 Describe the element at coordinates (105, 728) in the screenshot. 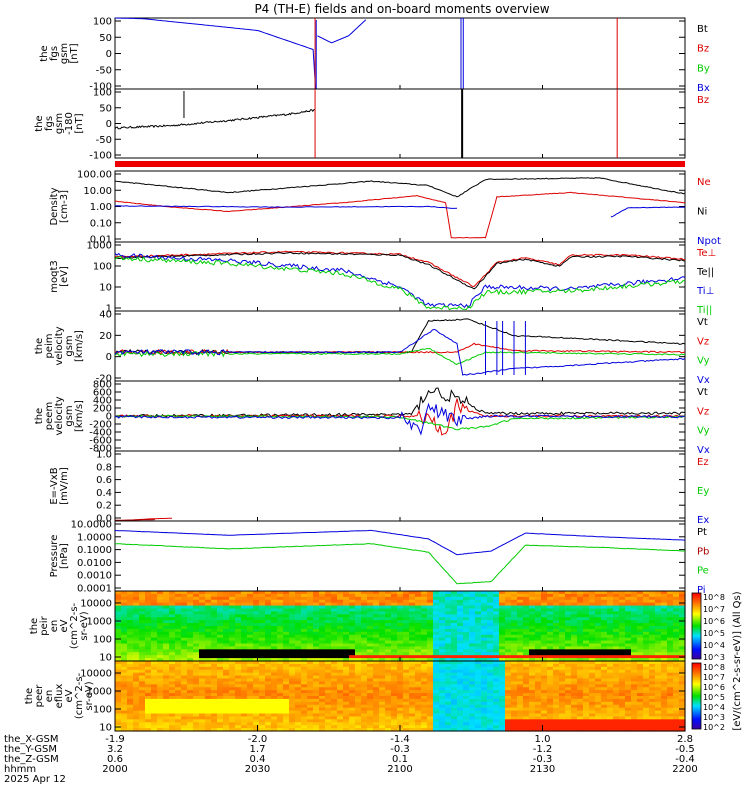

I see `y-tick-label: 10` at that location.